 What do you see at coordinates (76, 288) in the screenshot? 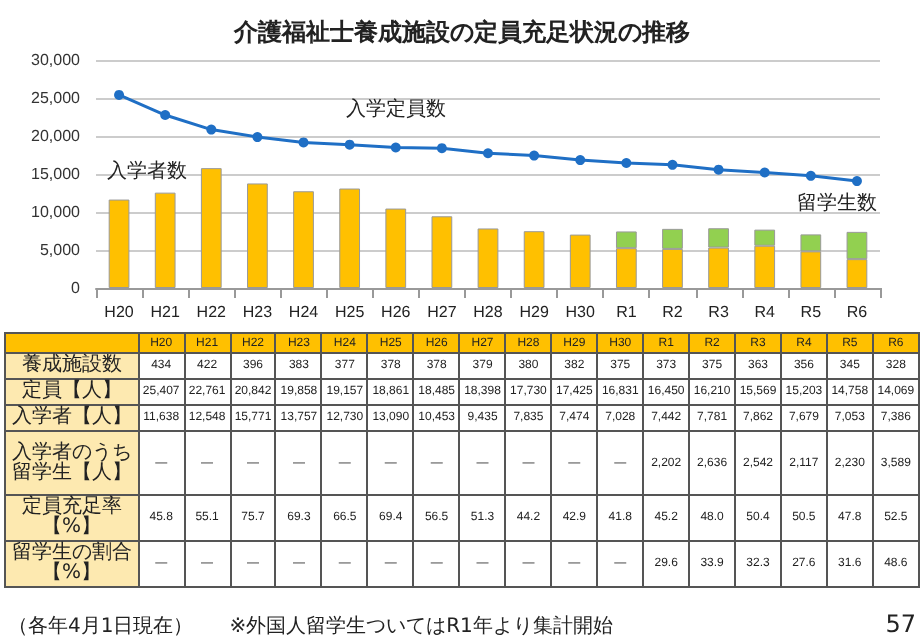
I see `y-tick-label: 0` at bounding box center [76, 288].